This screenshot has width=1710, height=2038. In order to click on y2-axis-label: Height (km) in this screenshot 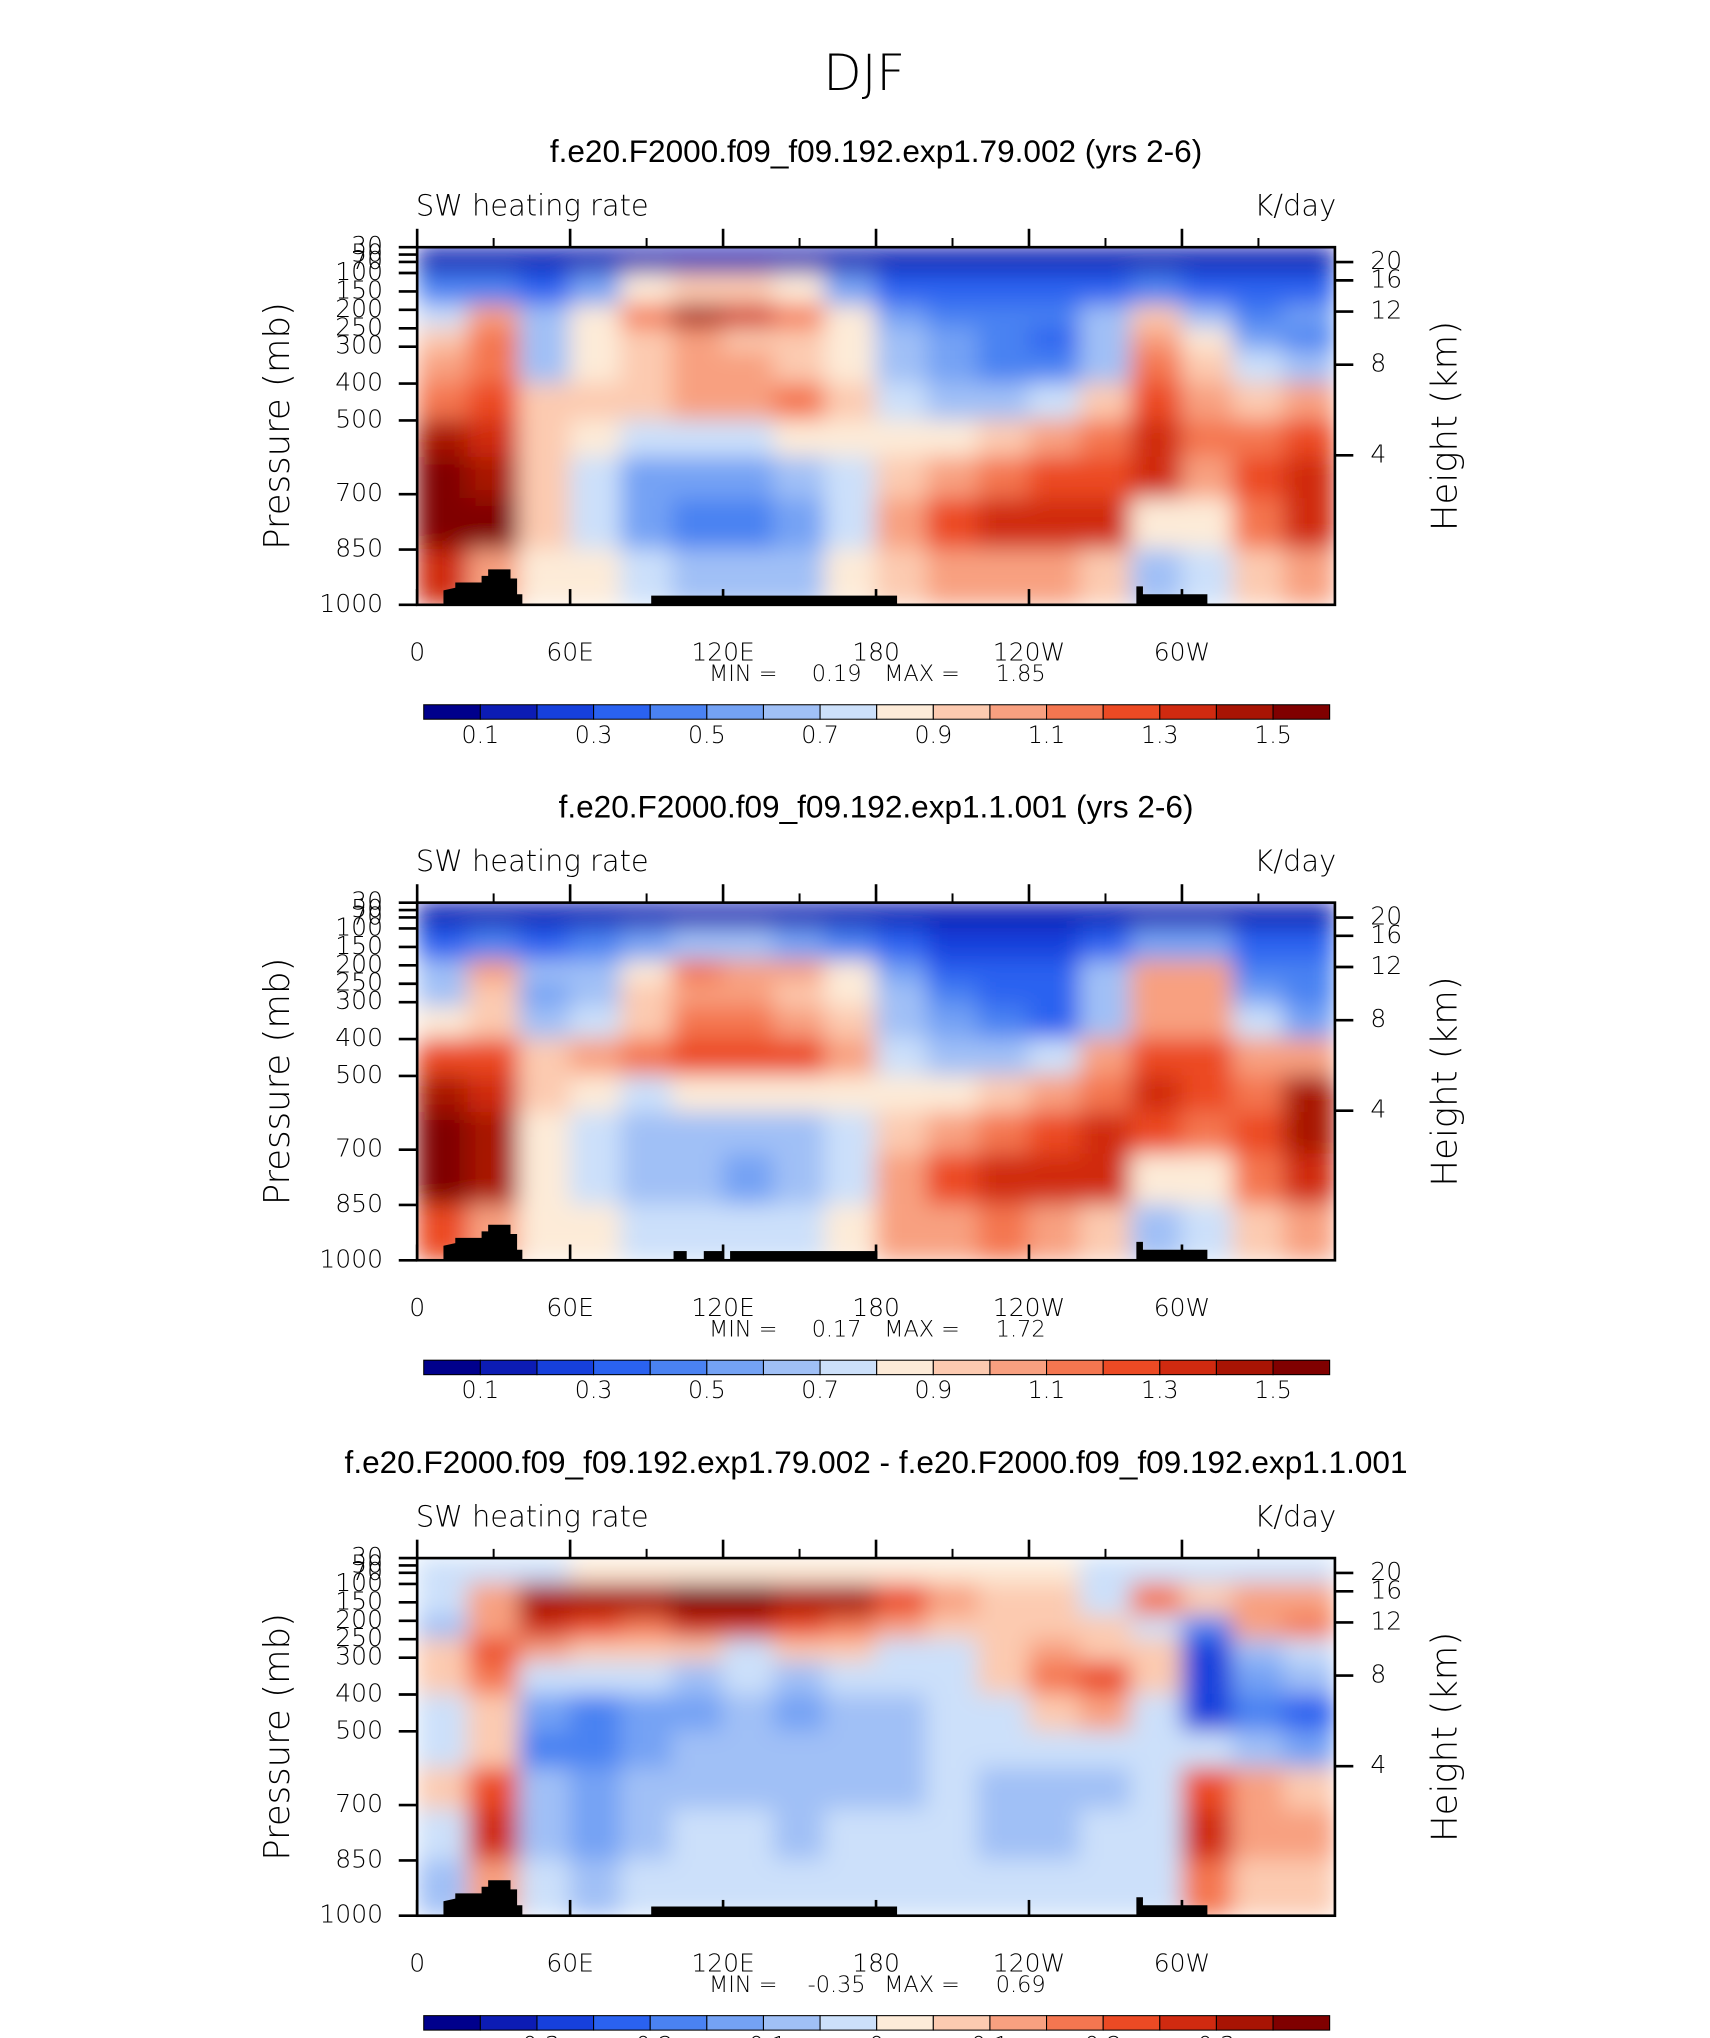, I will do `click(1445, 426)`.